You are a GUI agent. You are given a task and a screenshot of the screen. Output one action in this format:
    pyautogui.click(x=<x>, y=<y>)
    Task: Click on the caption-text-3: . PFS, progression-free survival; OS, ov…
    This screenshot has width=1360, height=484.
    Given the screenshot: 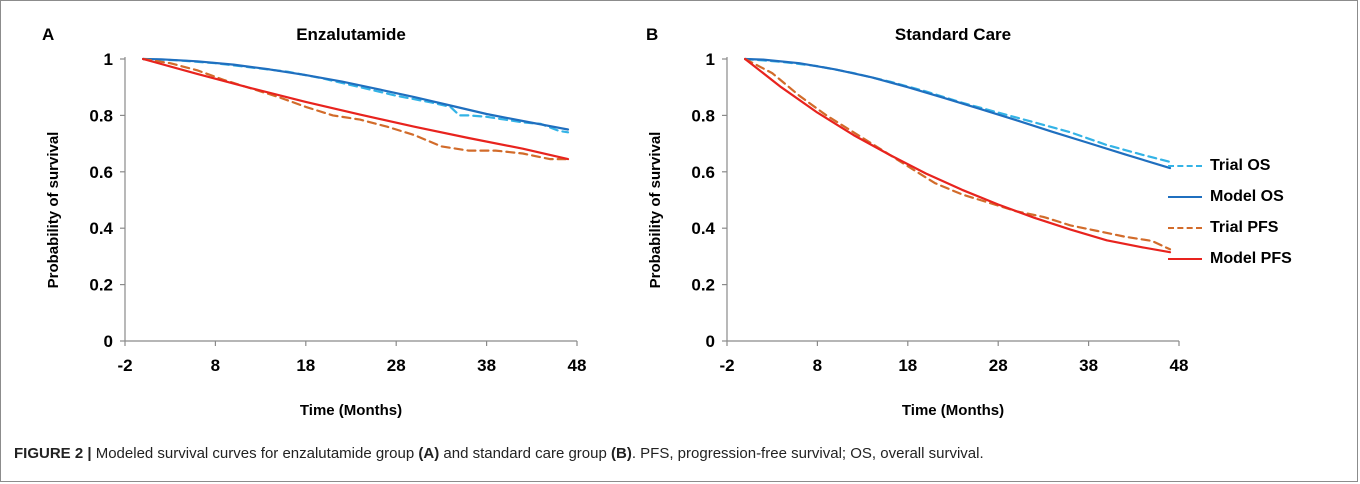 What is the action you would take?
    pyautogui.click(x=807, y=453)
    